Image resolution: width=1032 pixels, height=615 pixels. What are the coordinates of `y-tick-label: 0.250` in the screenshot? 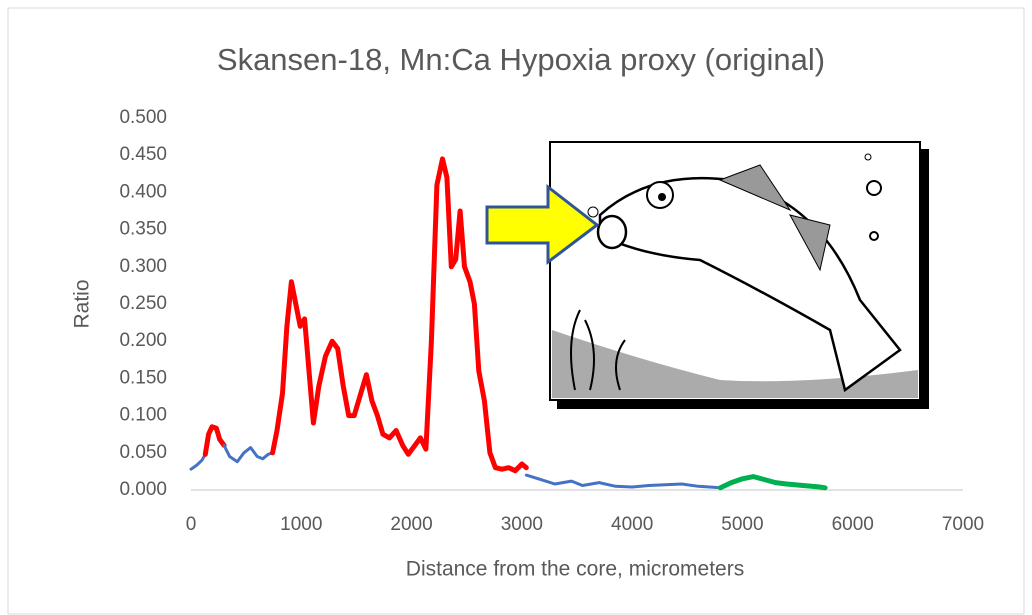 It's located at (143, 303).